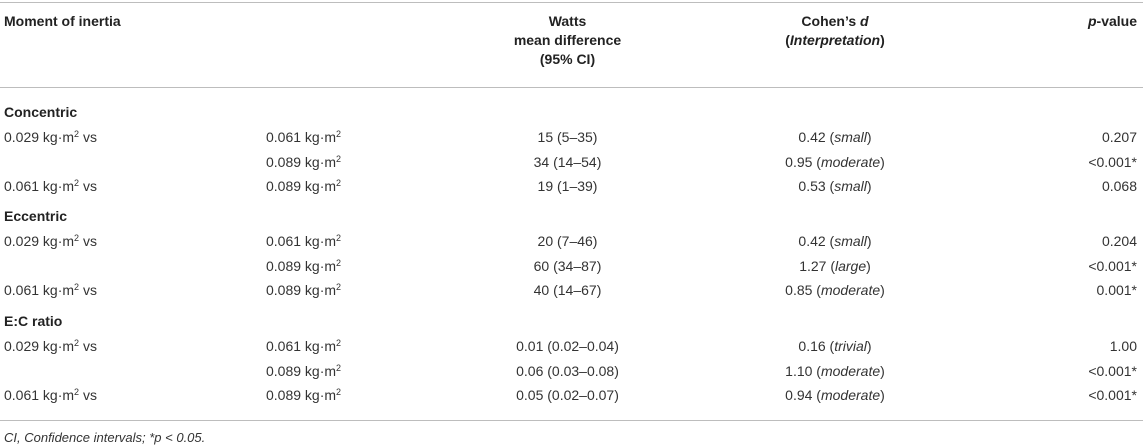 The width and height of the screenshot is (1143, 448). I want to click on header-p-value: p-value, so click(1112, 21).